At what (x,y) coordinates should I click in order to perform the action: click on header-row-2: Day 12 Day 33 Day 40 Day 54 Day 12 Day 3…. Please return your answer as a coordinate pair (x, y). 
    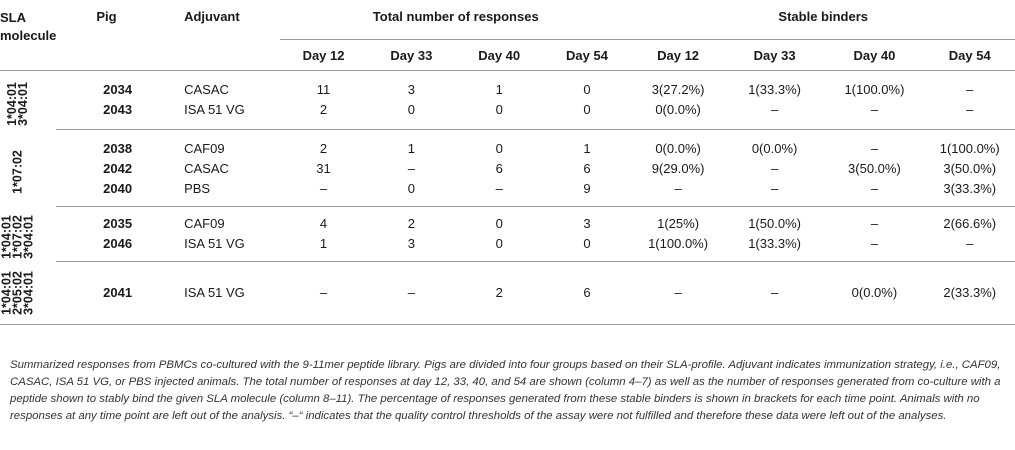
    Looking at the image, I should click on (507, 55).